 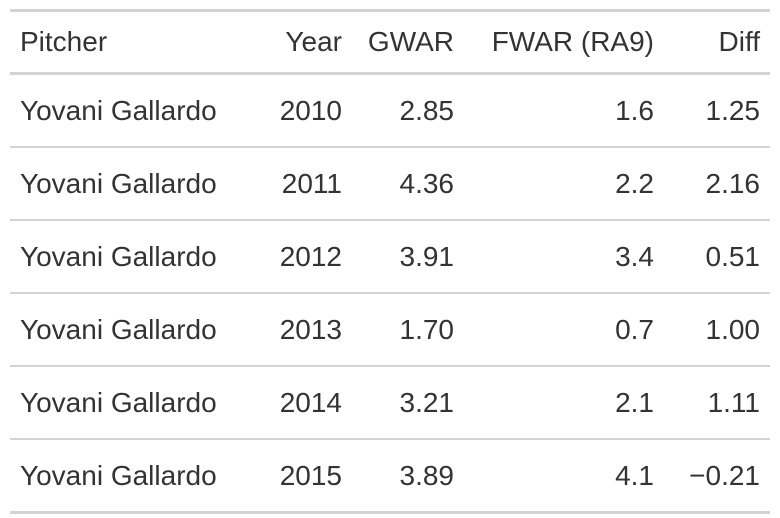 I want to click on cell-gwar: 3.91, so click(x=408, y=256).